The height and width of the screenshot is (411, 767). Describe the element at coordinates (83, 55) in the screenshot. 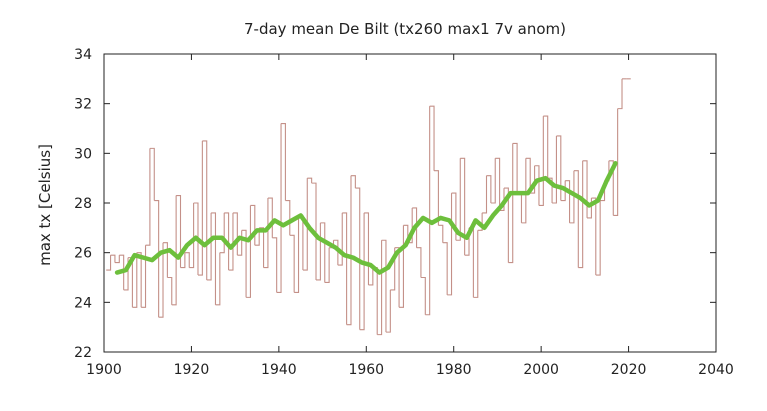

I see `y-tick-label: 34` at that location.